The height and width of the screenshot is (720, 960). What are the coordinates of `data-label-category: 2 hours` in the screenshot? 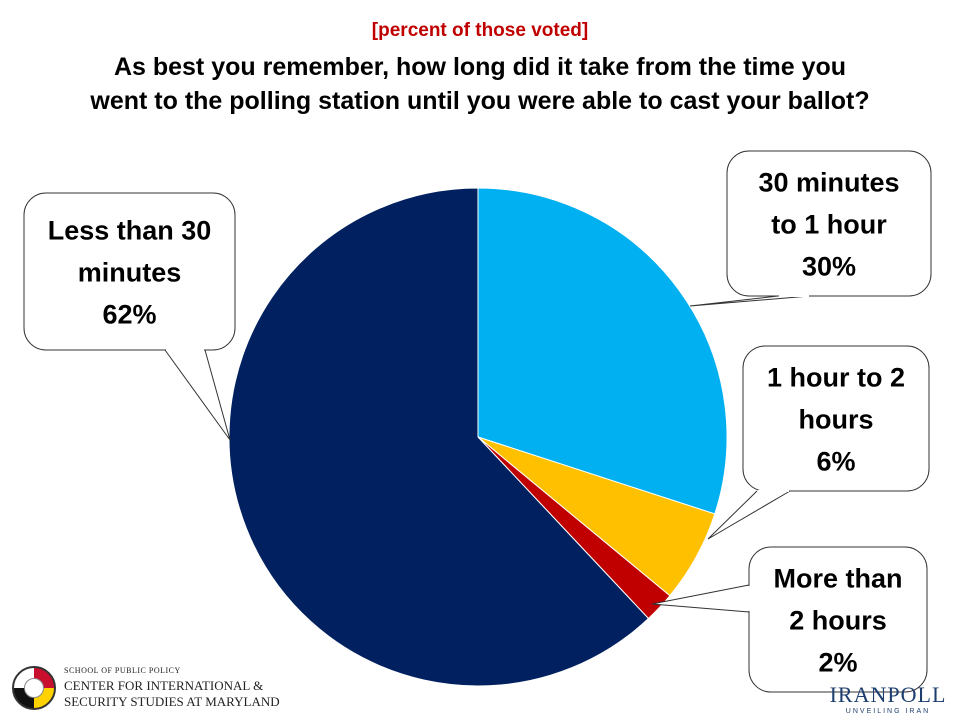 It's located at (838, 621).